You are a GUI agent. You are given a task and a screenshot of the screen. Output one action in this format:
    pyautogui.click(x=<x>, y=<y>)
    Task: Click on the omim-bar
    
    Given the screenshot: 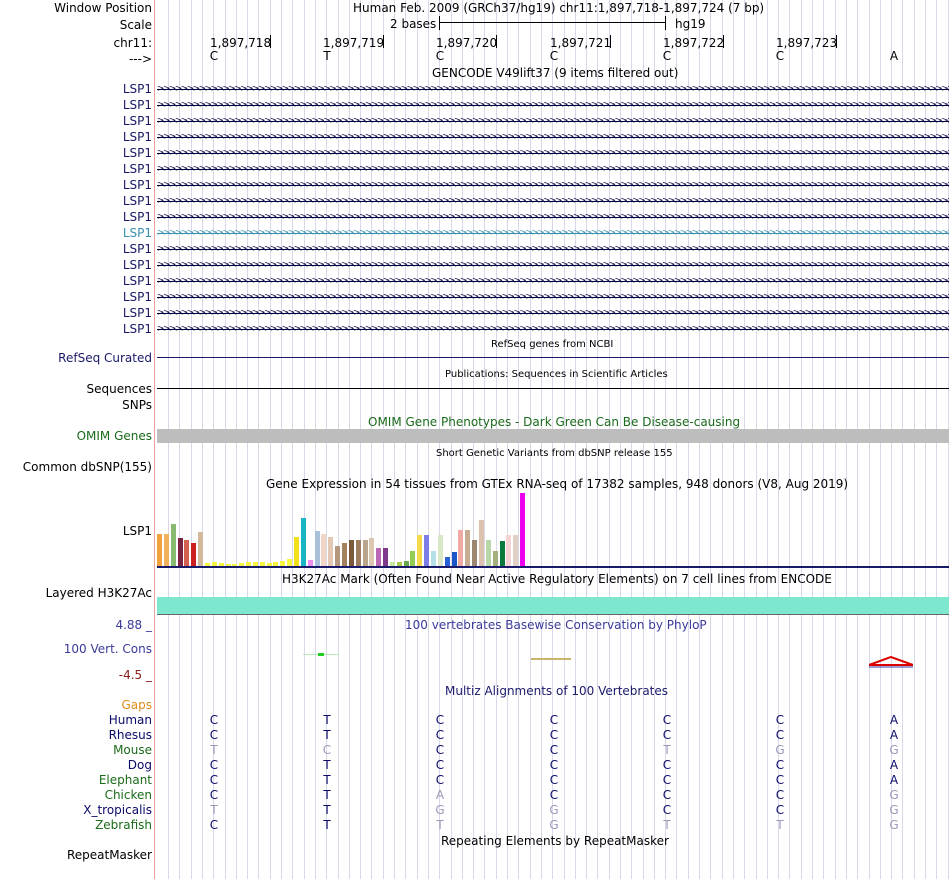 What is the action you would take?
    pyautogui.click(x=553, y=436)
    